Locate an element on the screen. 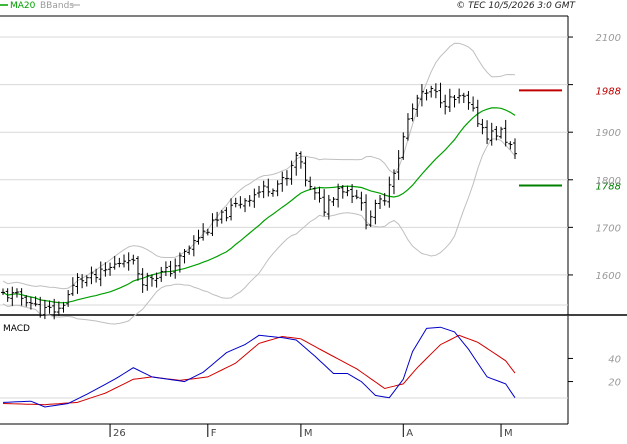  y-axis-layer: 2100 1900 1800 1700 1600 40 20 is located at coordinates (594, 211).